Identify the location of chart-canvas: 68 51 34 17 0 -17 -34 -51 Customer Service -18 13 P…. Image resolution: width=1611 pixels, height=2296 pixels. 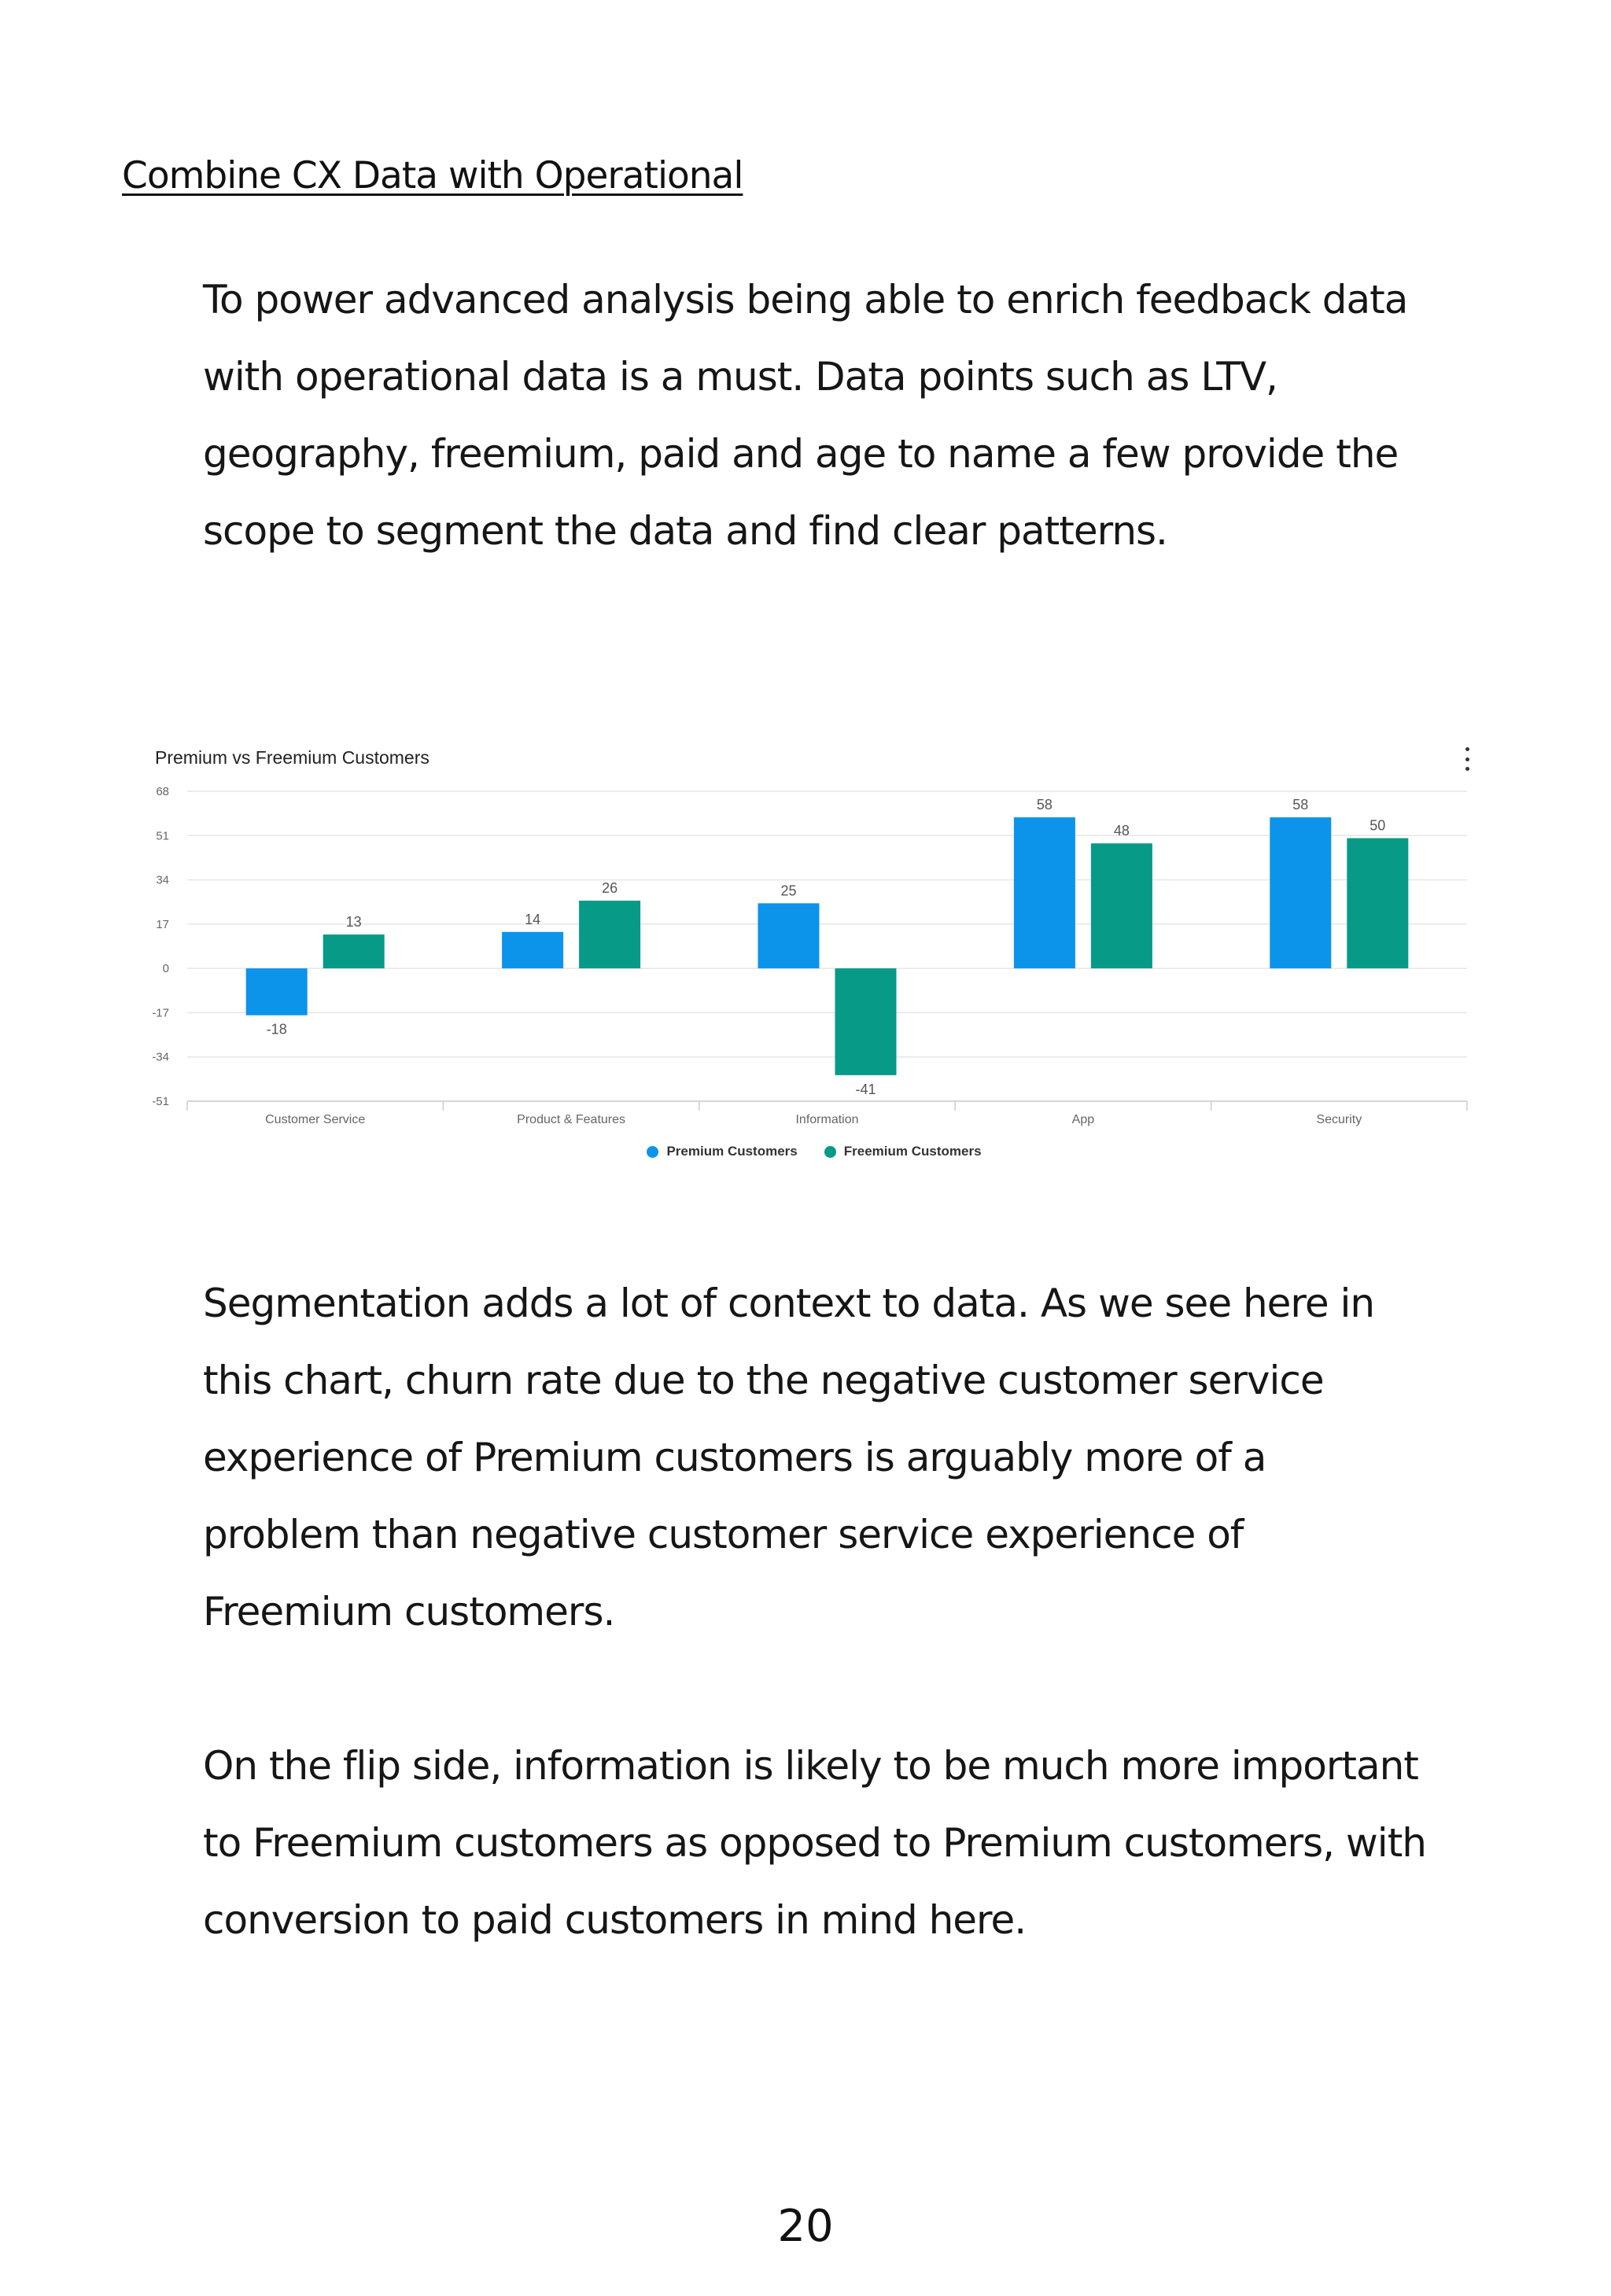
(810, 955).